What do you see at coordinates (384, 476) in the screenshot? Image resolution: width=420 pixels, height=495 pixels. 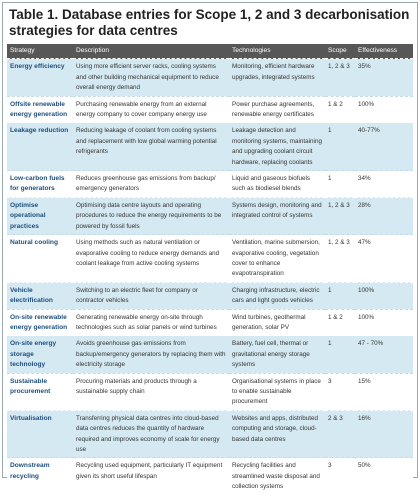 I see `effectiveness-cell: 50%` at bounding box center [384, 476].